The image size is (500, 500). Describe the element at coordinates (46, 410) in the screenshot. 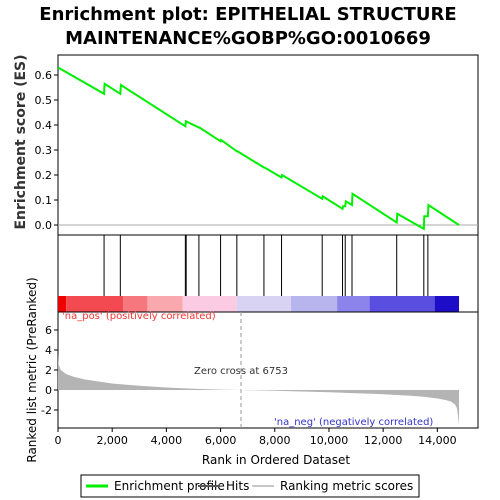

I see `metric-y-tick-label: -2` at that location.